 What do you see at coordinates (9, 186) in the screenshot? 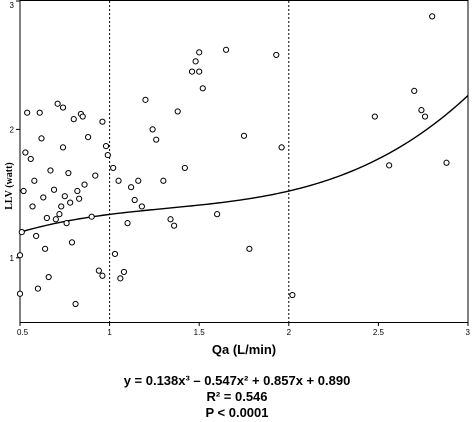
I see `y-axis-title: LLV (watt)` at bounding box center [9, 186].